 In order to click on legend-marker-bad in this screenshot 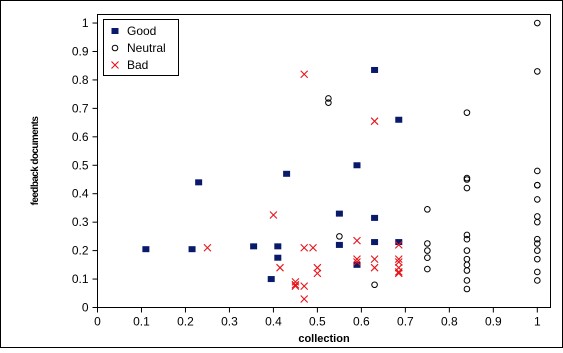, I will do `click(115, 65)`.